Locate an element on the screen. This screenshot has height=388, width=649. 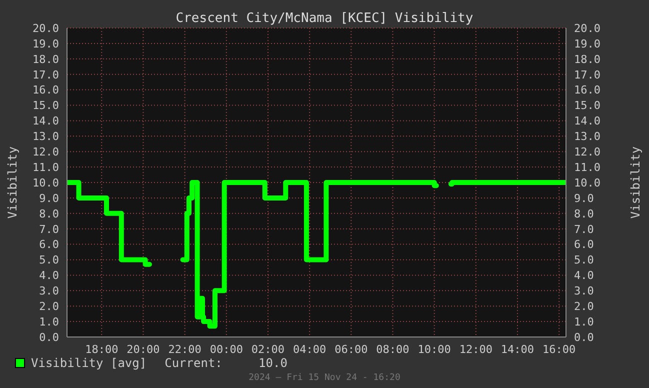
y2-tick-label: 1.0 is located at coordinates (584, 321).